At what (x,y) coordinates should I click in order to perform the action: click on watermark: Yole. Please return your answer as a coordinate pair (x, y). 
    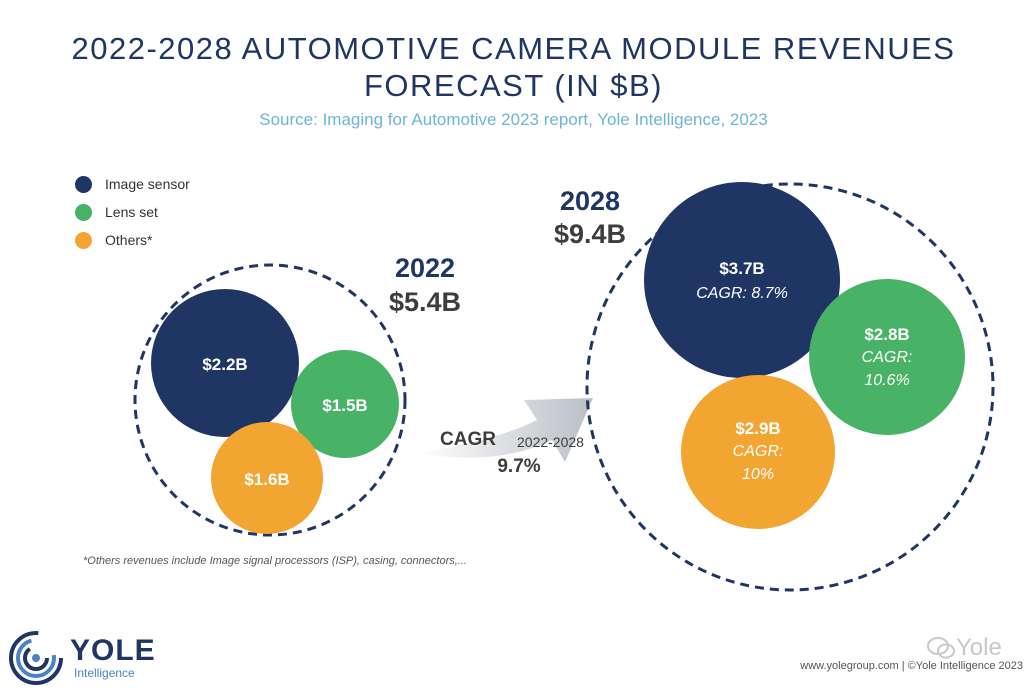
    Looking at the image, I should click on (964, 648).